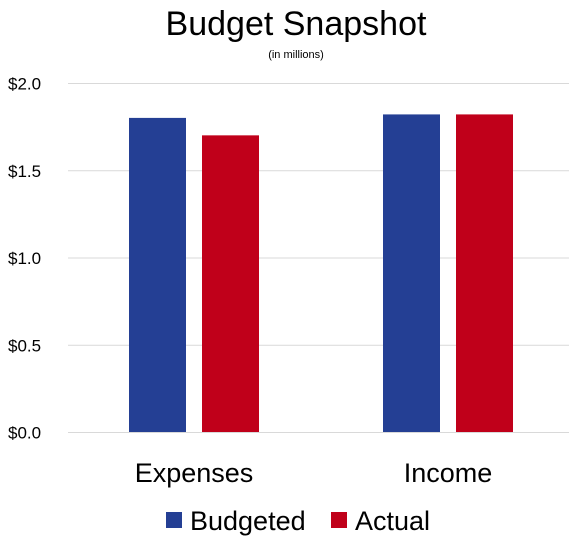 This screenshot has height=538, width=569. What do you see at coordinates (24, 345) in the screenshot?
I see `y-tick-label: $0.5` at bounding box center [24, 345].